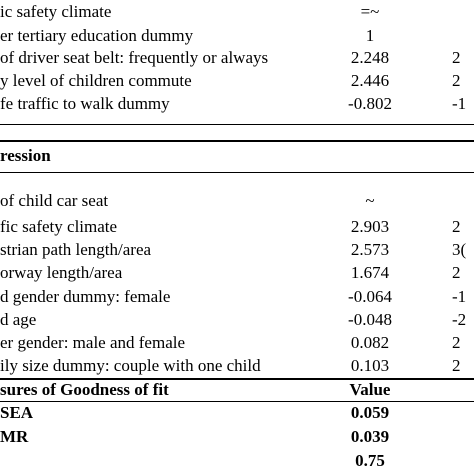 Image resolution: width=474 pixels, height=474 pixels. I want to click on cell-label: of child car seat, so click(54, 200).